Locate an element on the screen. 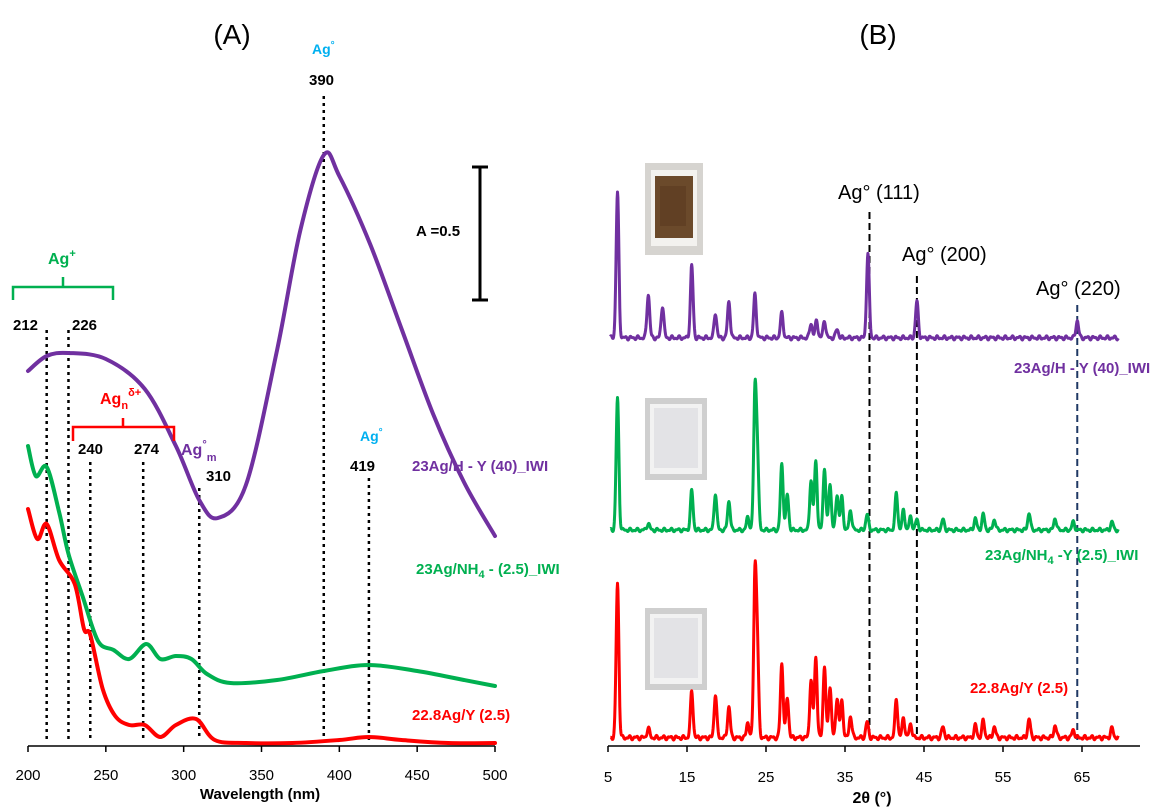 This screenshot has width=1169, height=809. series-label-b-red: 22.8Ag/Y (2.5) is located at coordinates (1019, 688).